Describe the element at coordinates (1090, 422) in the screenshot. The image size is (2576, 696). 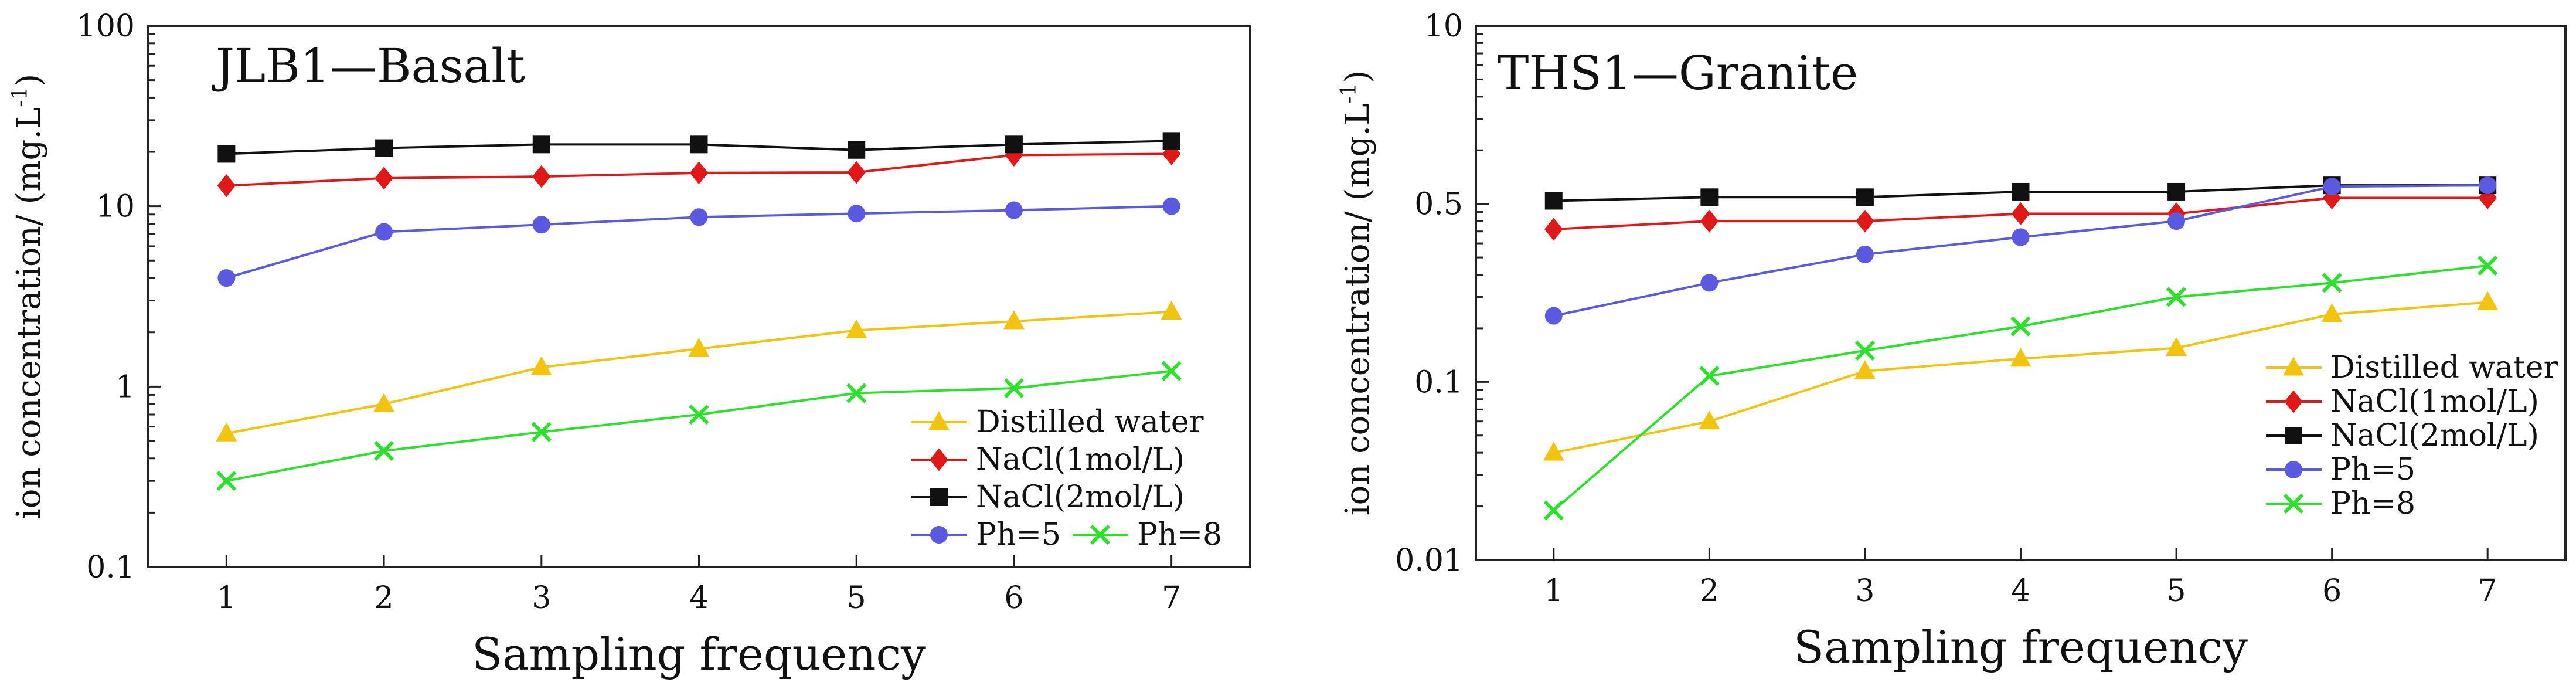
I see `legend-label: Distilled water` at that location.